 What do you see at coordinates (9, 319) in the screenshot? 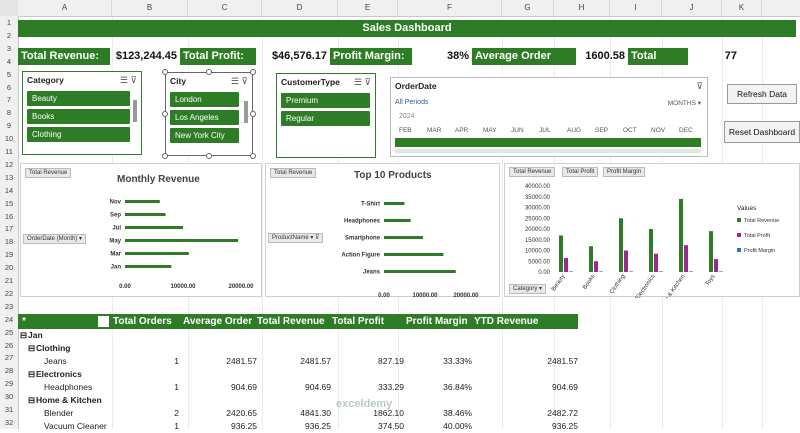
I see `row-header: 24` at bounding box center [9, 319].